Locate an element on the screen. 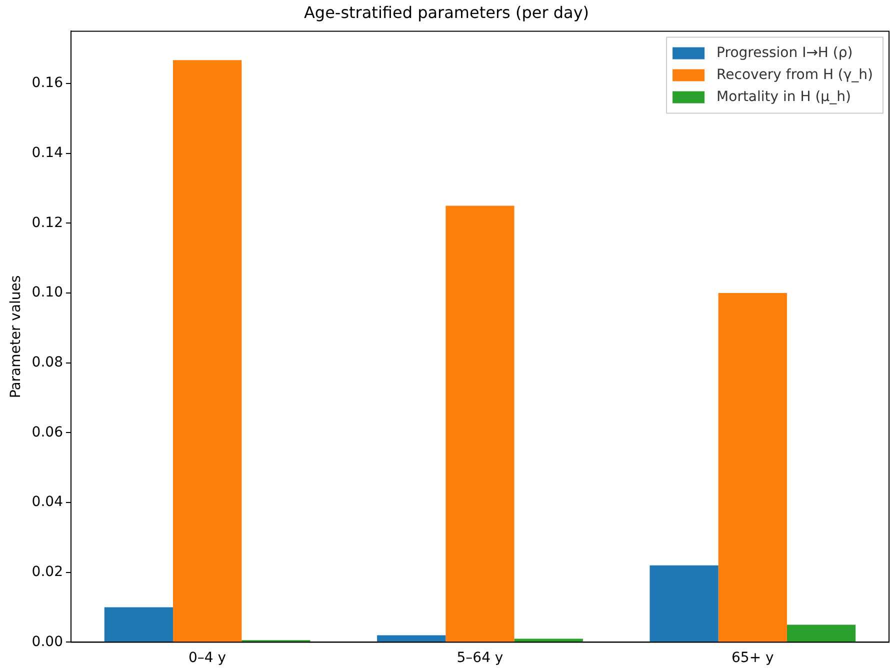  legend-label: Mortality in H (μ_h) is located at coordinates (783, 96).